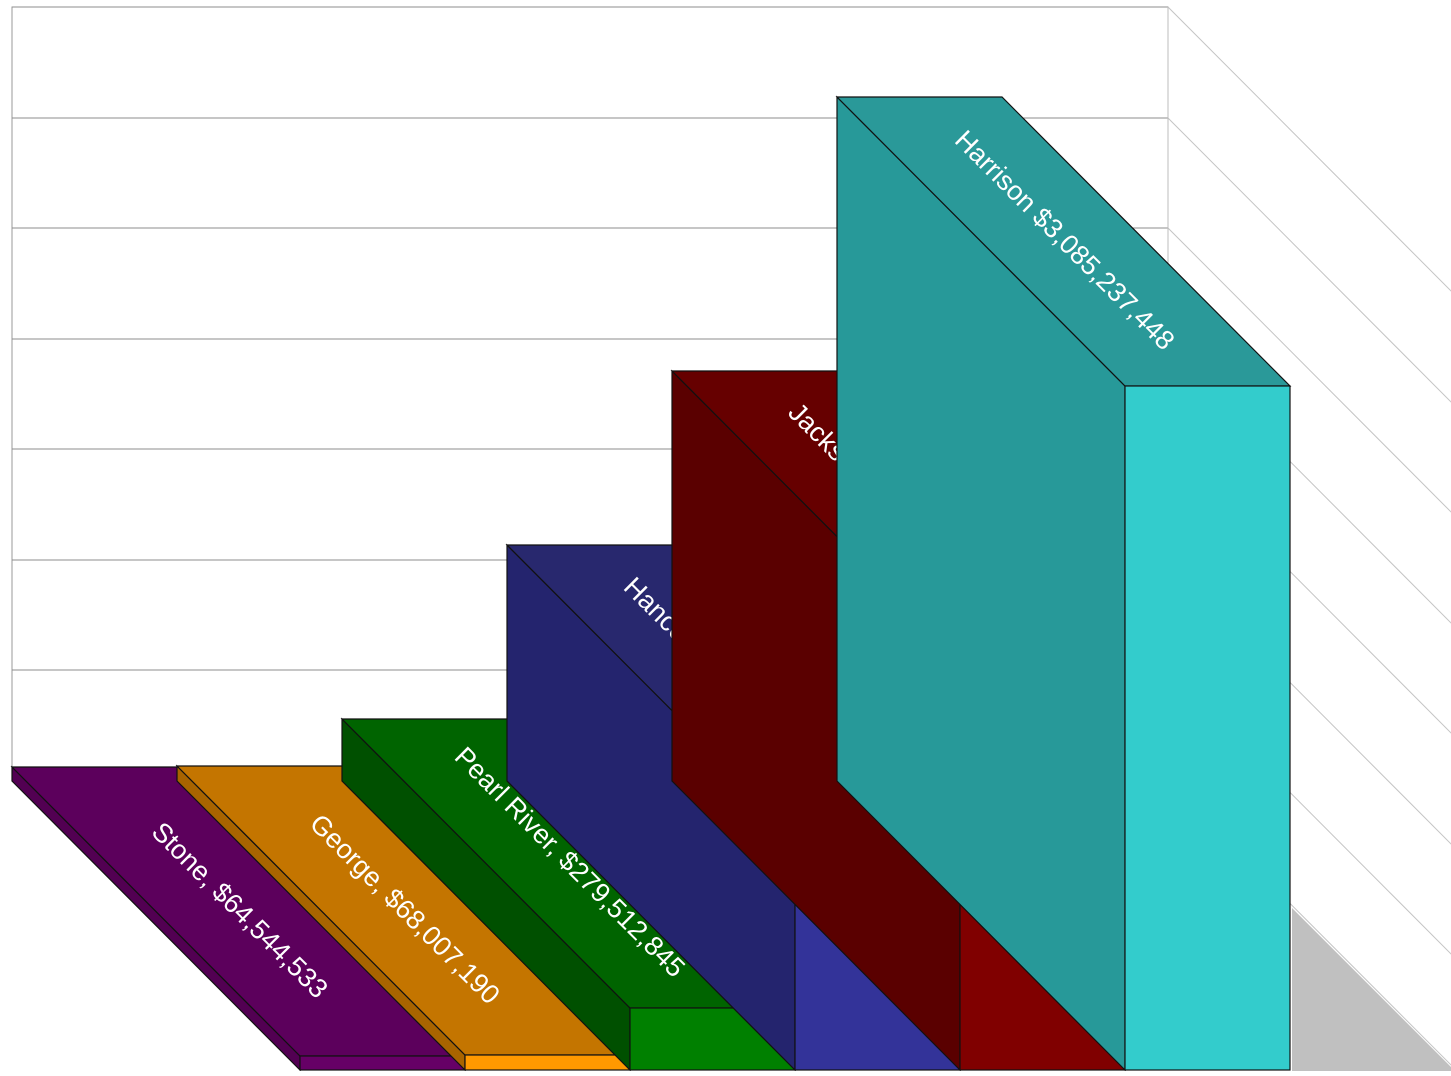  What do you see at coordinates (403, 918) in the screenshot?
I see `bar-george: George, $68,007,190` at bounding box center [403, 918].